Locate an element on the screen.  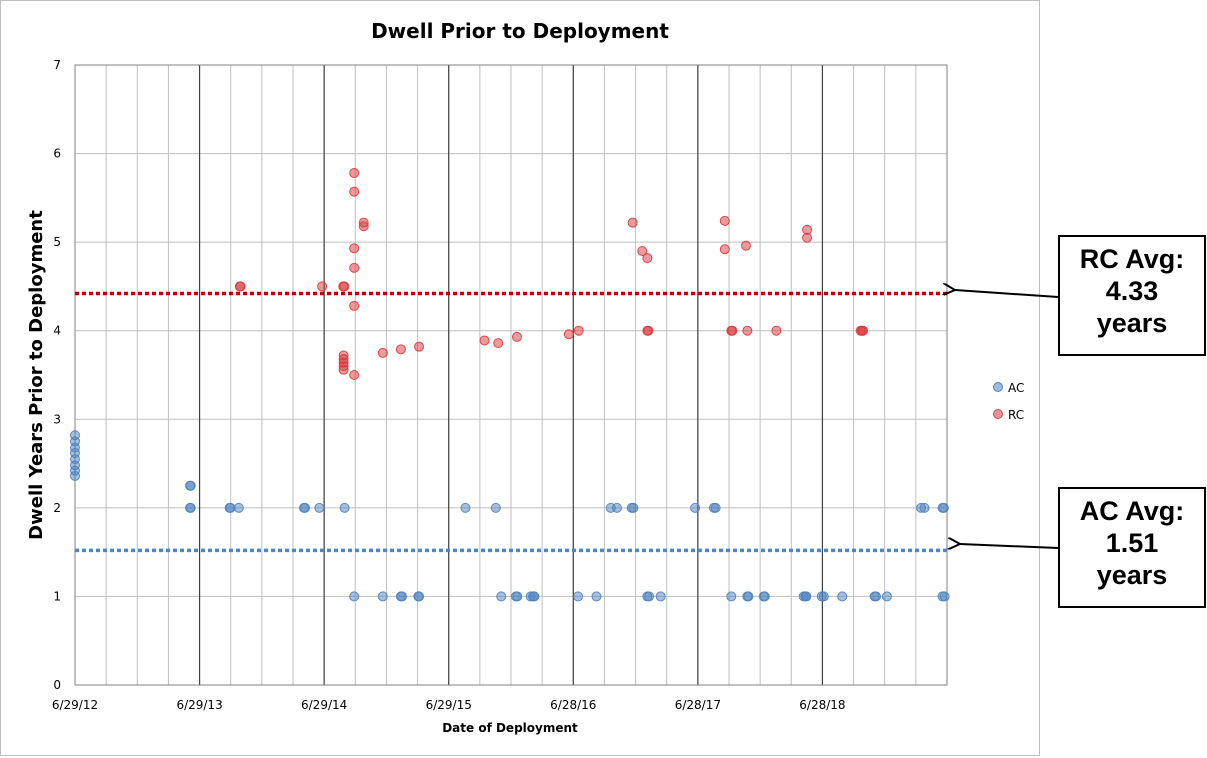
x-tick-label: 6/29/15 is located at coordinates (449, 705).